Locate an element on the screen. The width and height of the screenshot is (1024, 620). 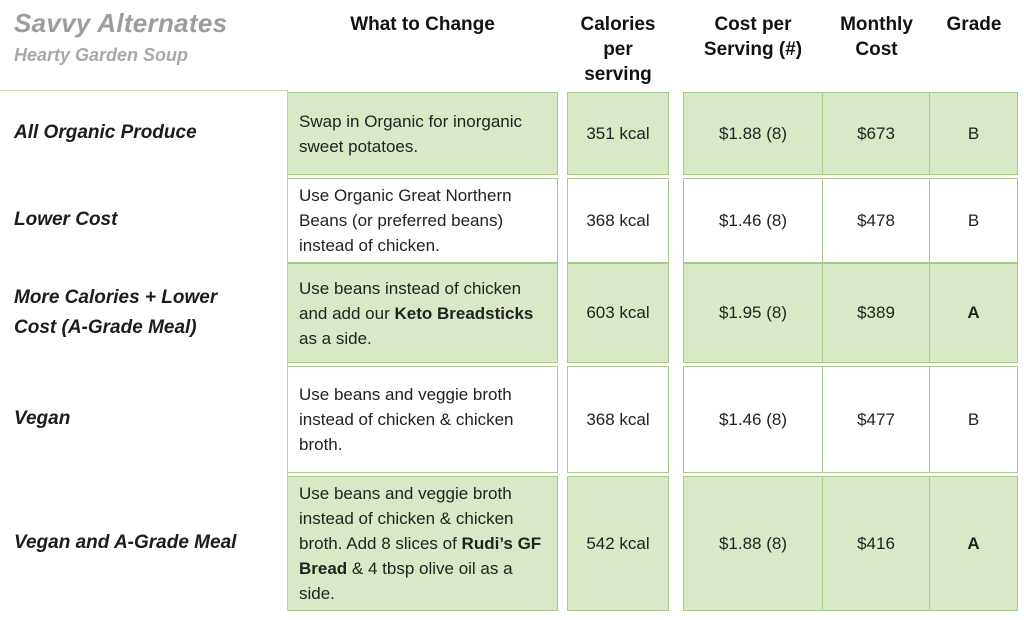
calories-cell: 603 kcal is located at coordinates (618, 313).